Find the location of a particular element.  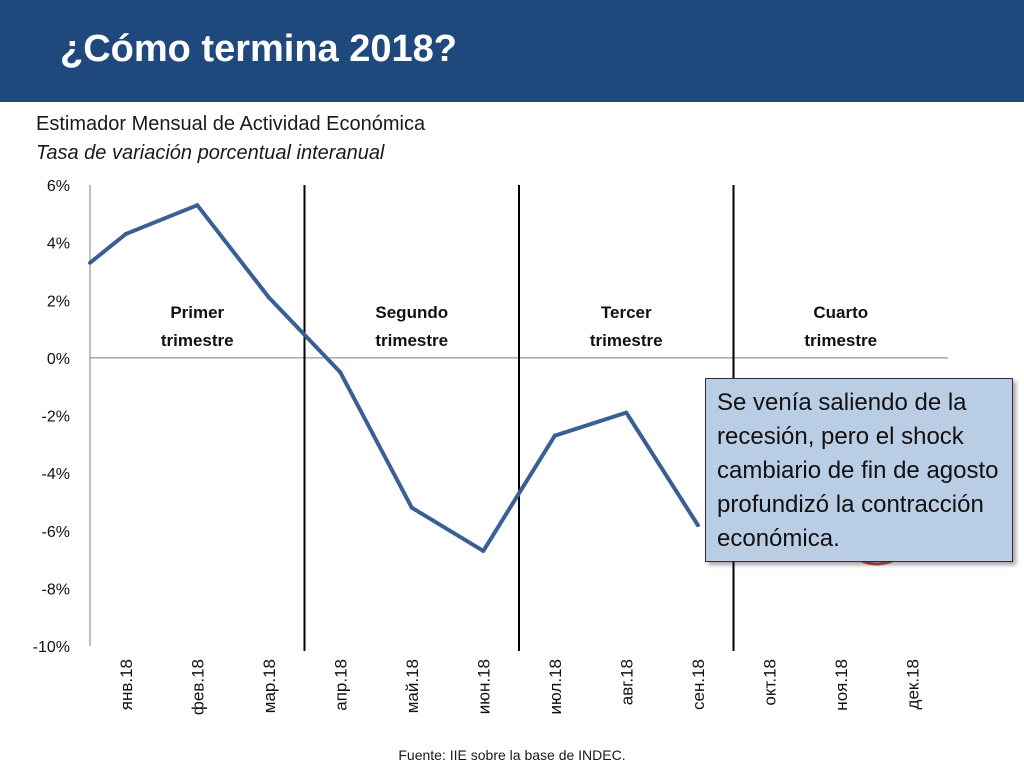

quarter-label-line1: Cuarto is located at coordinates (840, 312).